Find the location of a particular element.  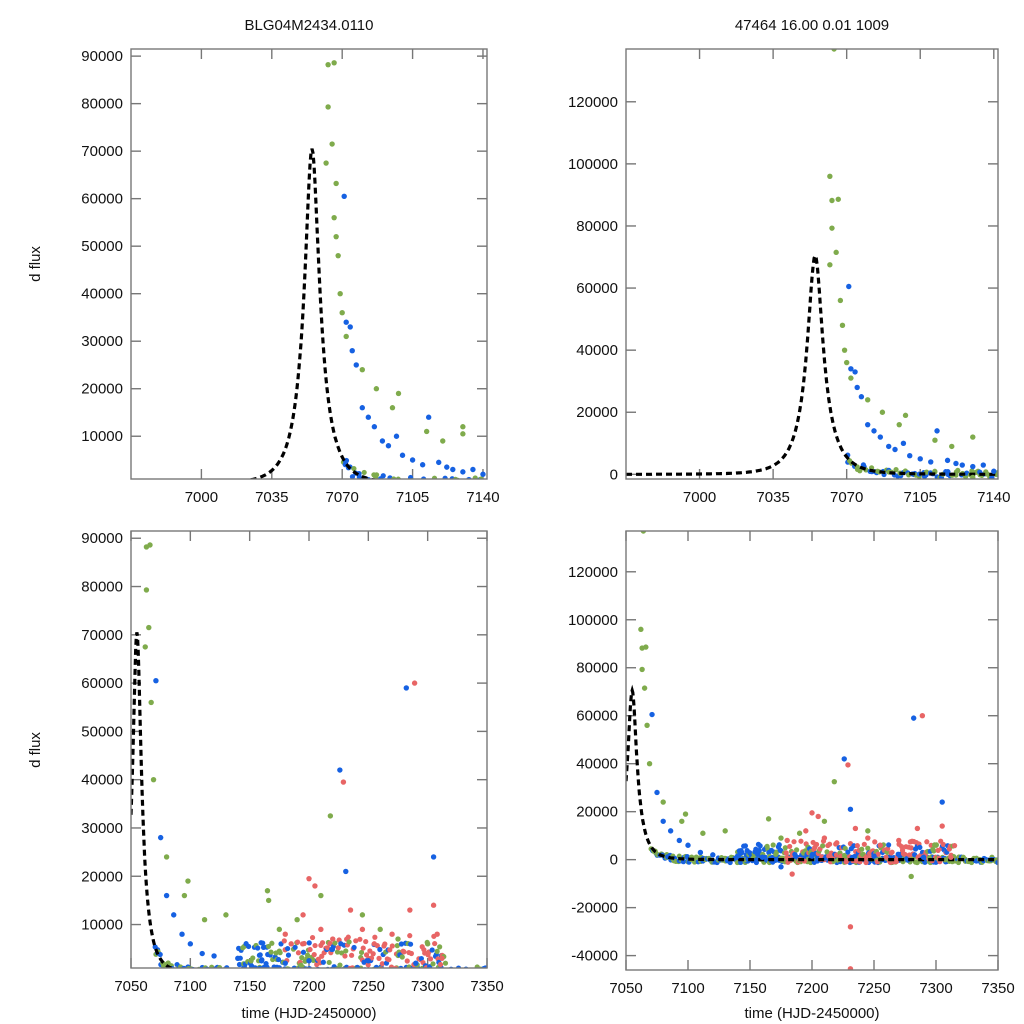

y-tick-label: 10000 is located at coordinates (102, 436).